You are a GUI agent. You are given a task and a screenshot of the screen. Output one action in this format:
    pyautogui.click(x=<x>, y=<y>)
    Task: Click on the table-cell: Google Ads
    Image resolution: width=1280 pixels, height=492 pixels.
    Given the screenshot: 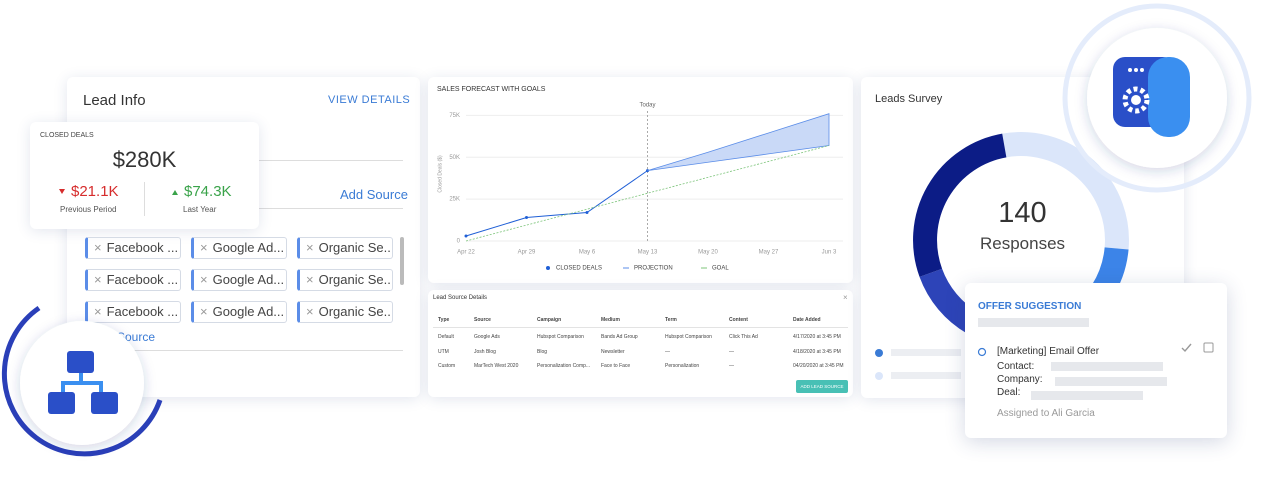 What is the action you would take?
    pyautogui.click(x=487, y=337)
    